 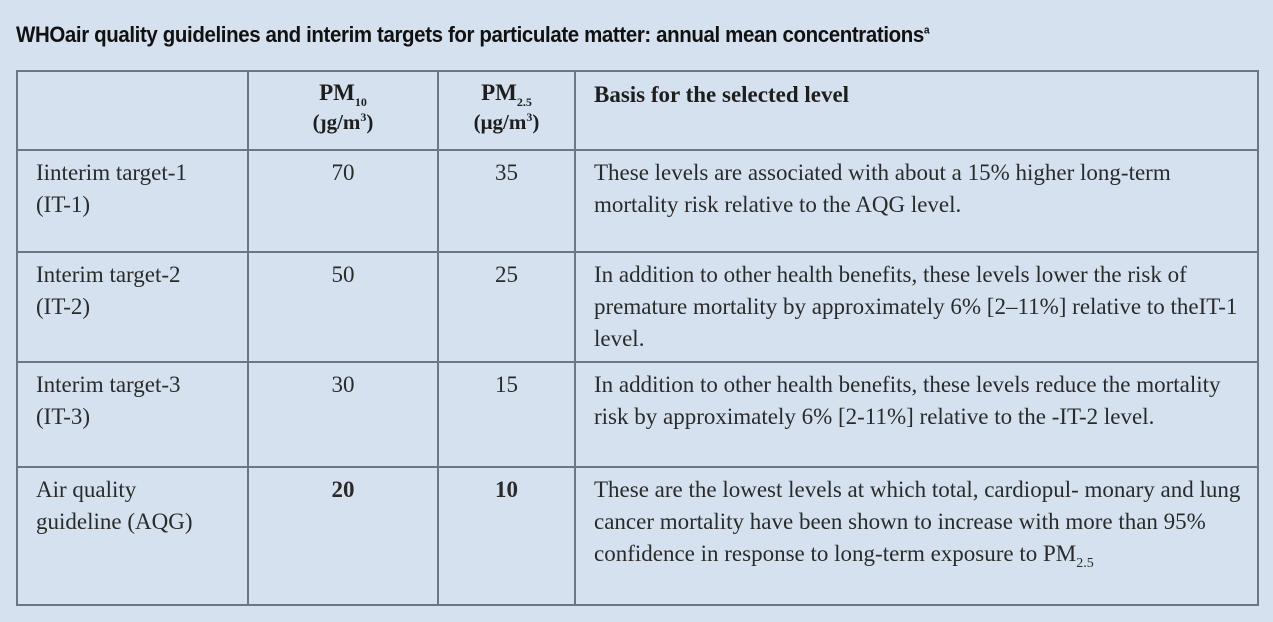 What do you see at coordinates (63, 306) in the screenshot?
I see `row-label-line2: (IT-2)` at bounding box center [63, 306].